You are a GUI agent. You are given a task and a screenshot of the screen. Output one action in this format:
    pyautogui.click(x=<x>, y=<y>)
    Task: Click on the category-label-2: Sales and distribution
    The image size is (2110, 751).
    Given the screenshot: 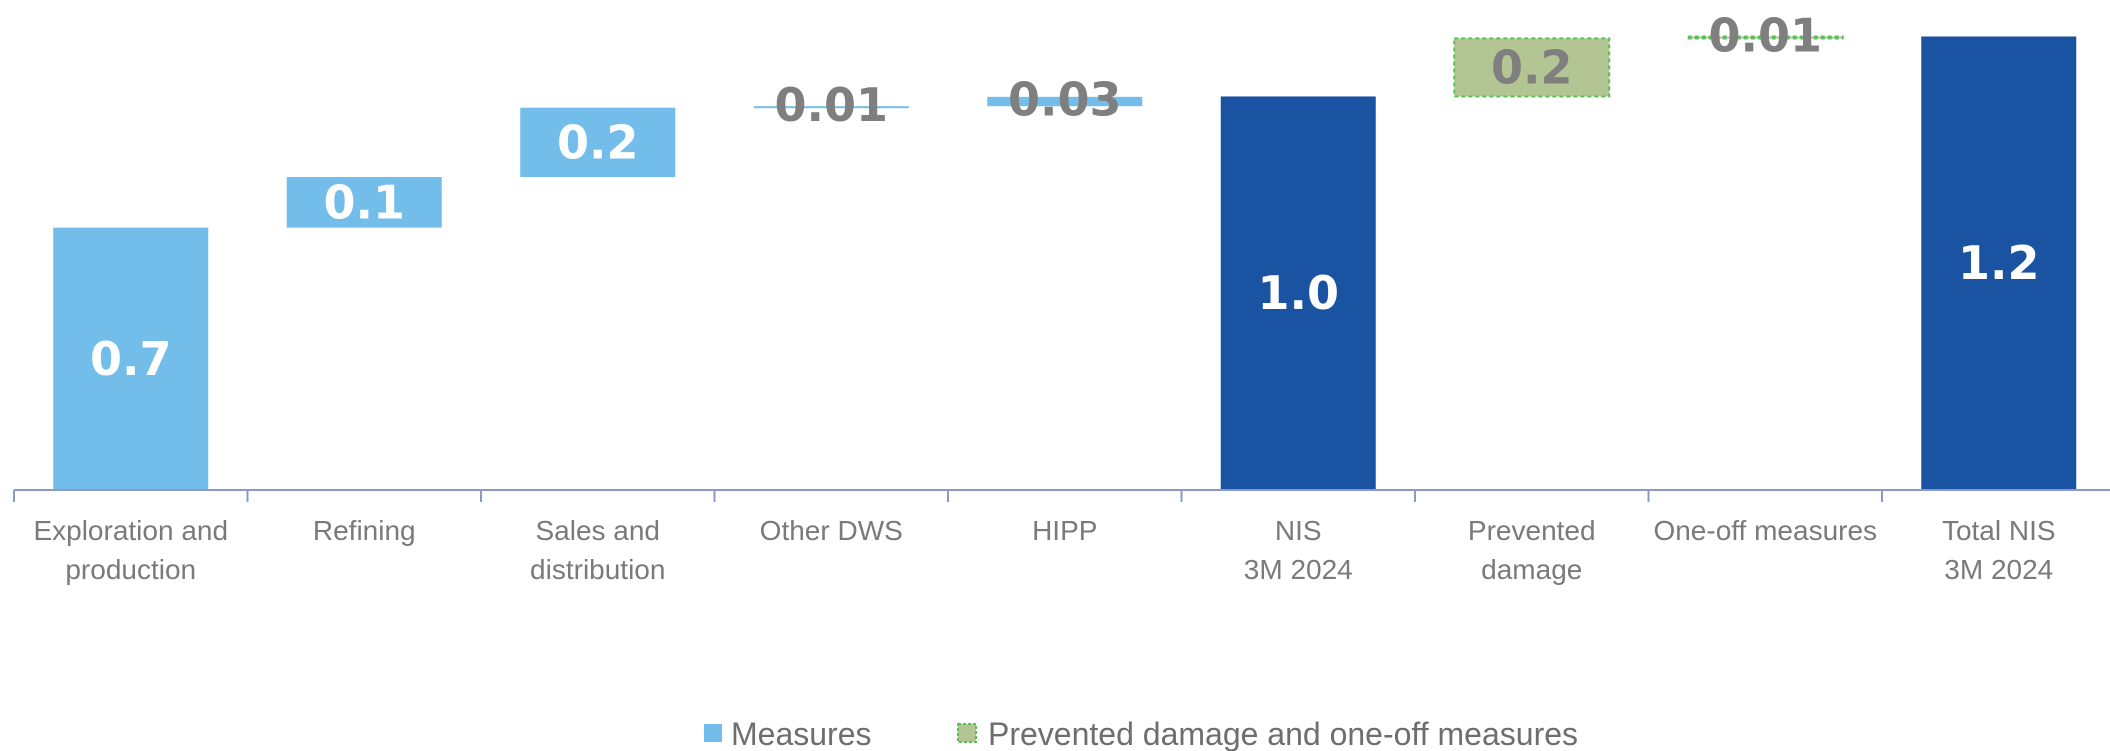 What is the action you would take?
    pyautogui.click(x=597, y=550)
    